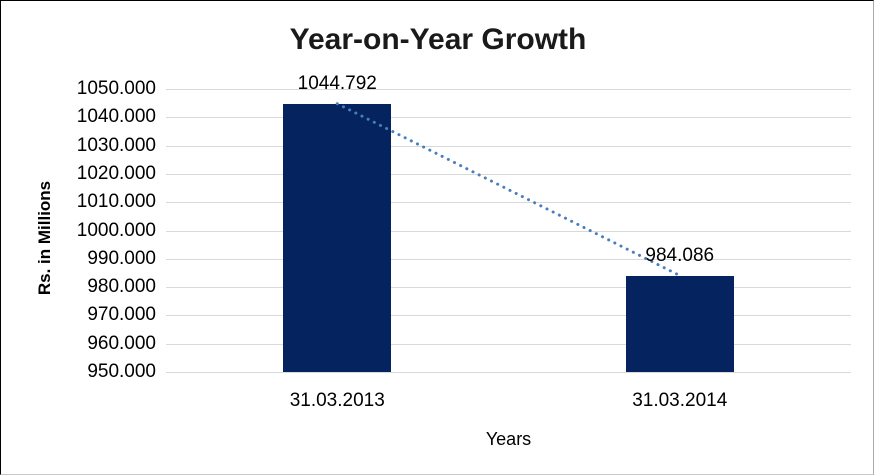 The height and width of the screenshot is (475, 874). What do you see at coordinates (116, 88) in the screenshot?
I see `y-tick-label: 1050.000` at bounding box center [116, 88].